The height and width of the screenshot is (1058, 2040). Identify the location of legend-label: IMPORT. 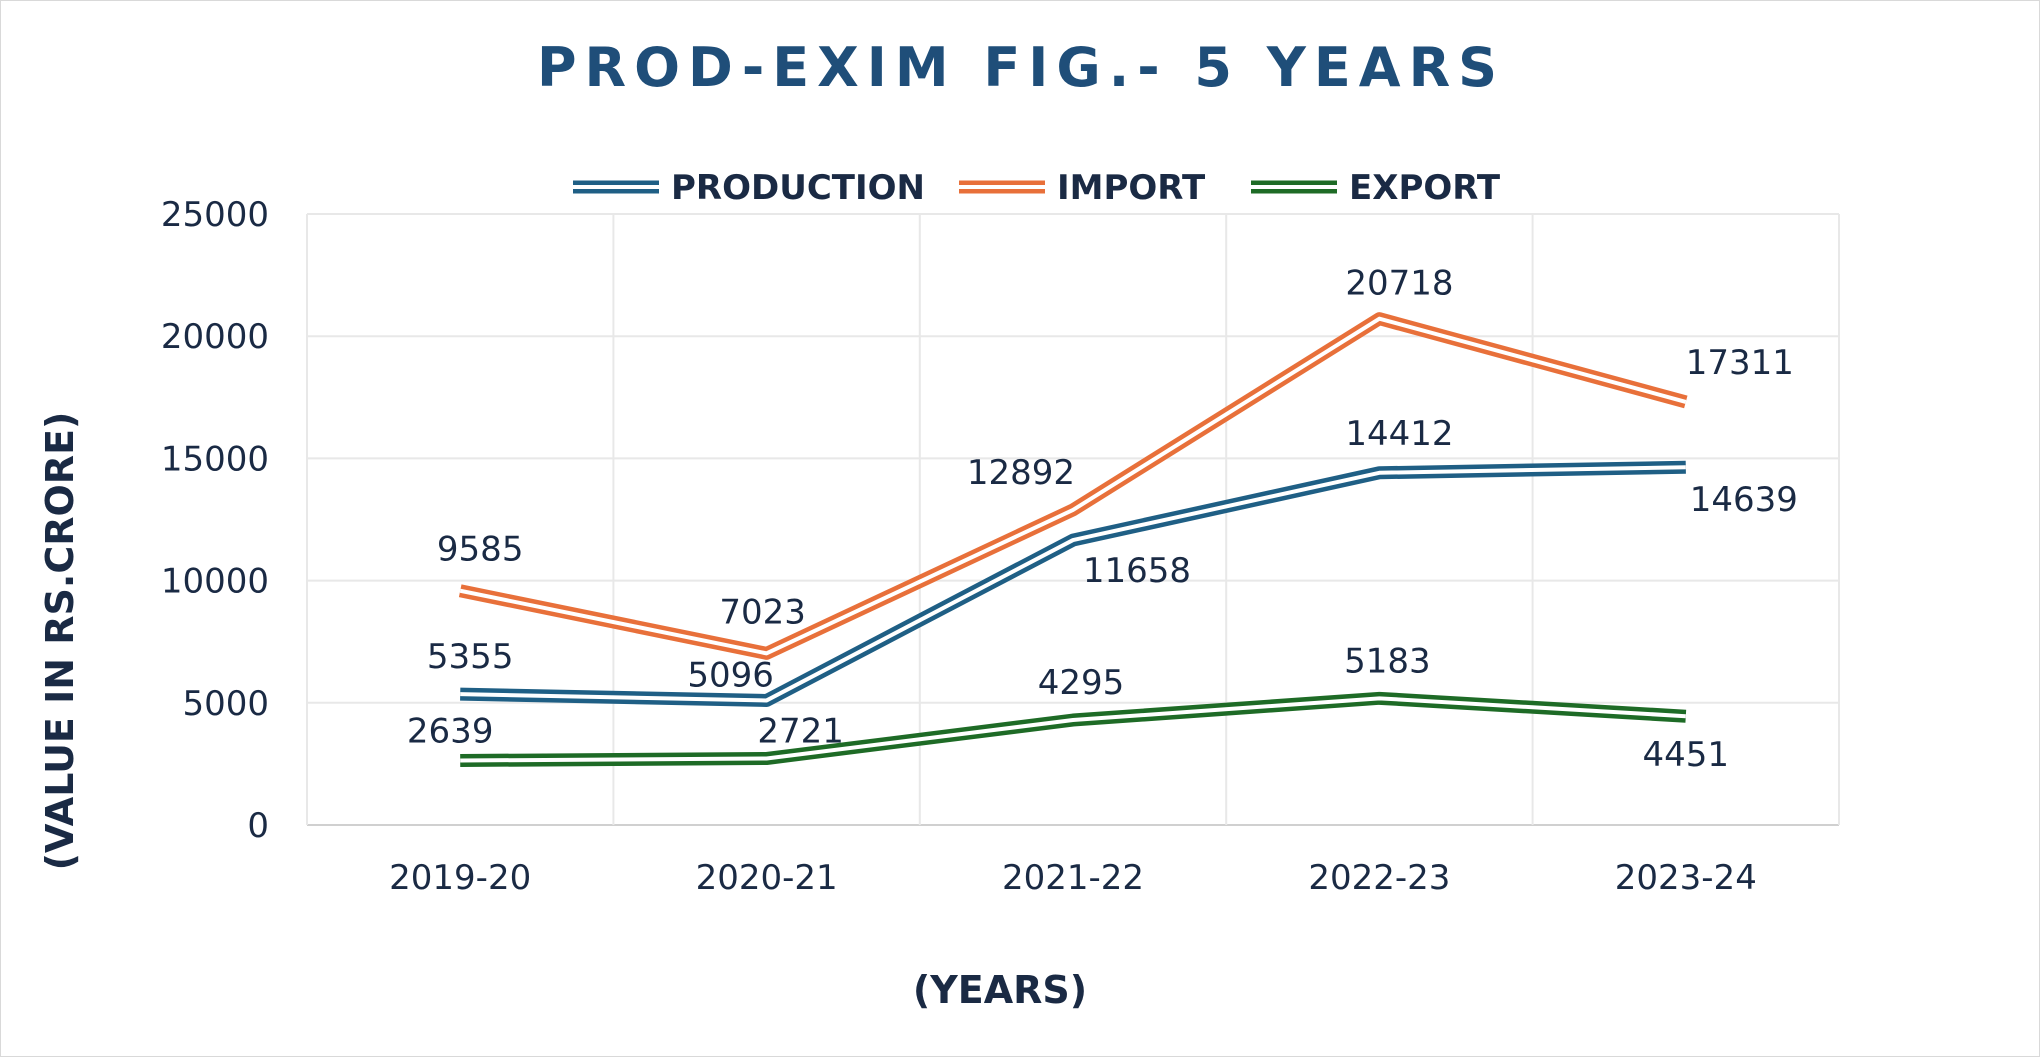
(1131, 188).